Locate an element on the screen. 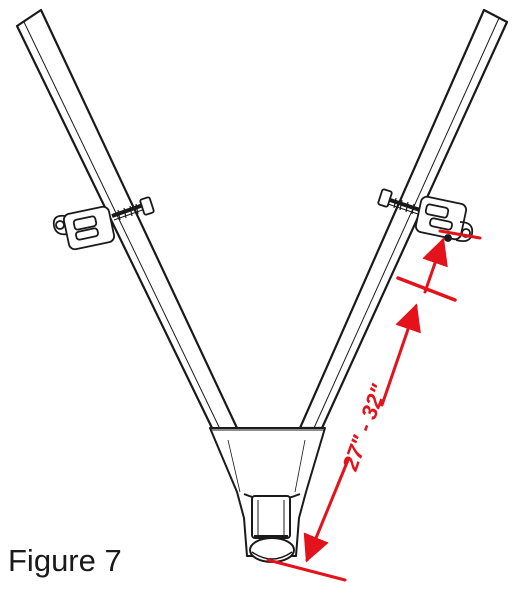 The width and height of the screenshot is (529, 590). dimension-extension-bottom is located at coordinates (306, 570).